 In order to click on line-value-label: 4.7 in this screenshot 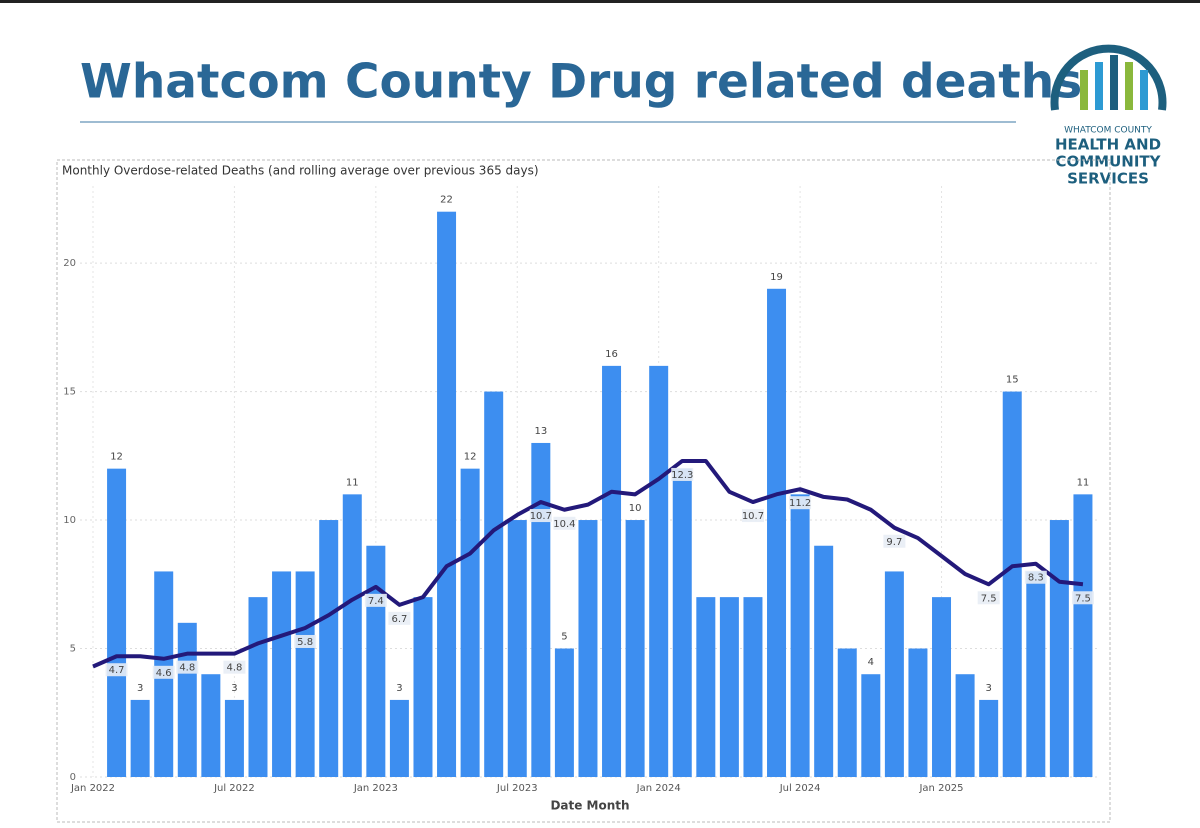, I will do `click(117, 670)`.